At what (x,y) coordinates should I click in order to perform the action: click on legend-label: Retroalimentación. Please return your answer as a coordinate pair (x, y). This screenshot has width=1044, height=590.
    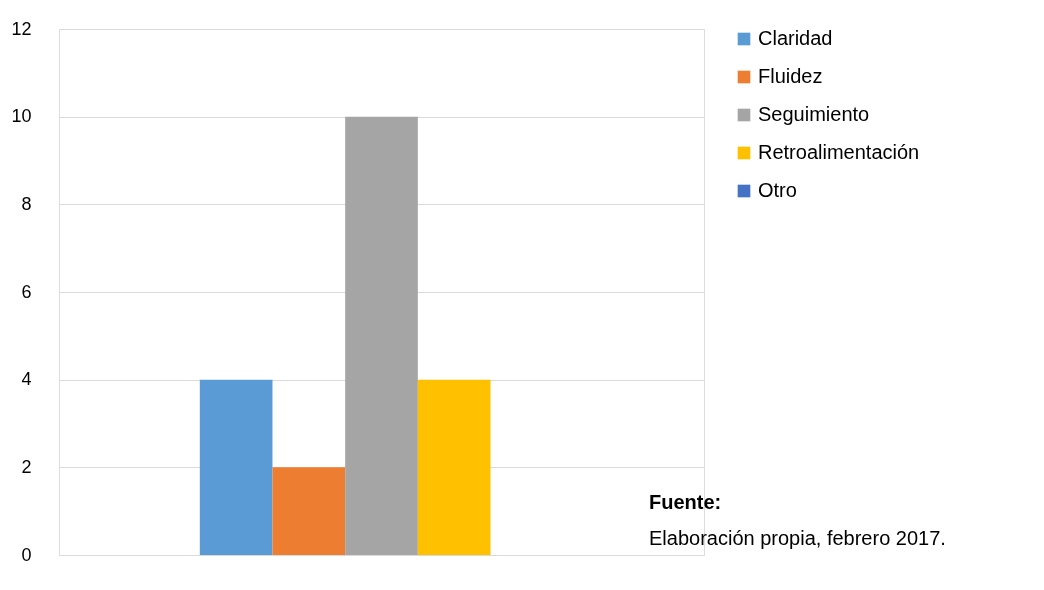
    Looking at the image, I should click on (839, 152).